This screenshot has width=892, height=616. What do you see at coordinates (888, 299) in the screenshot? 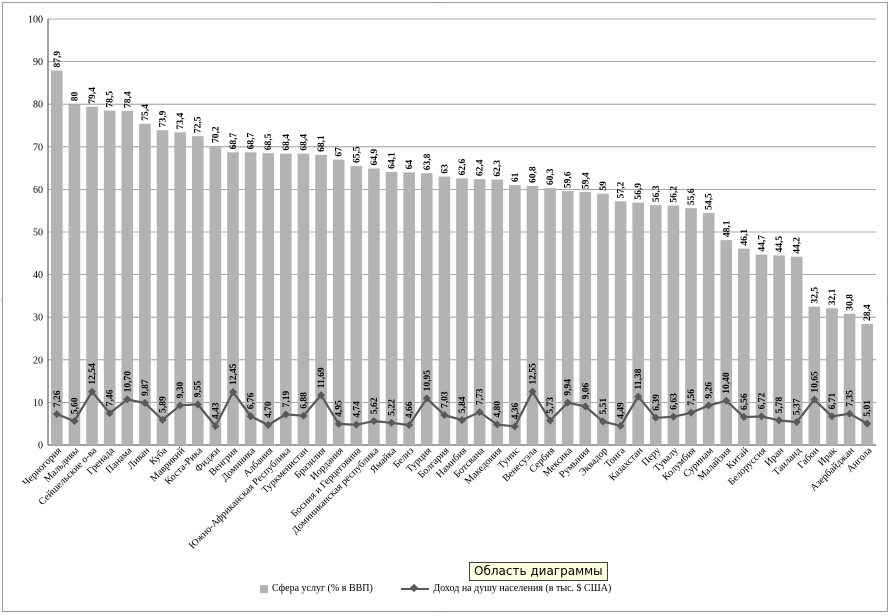
I see `resize-handle-right: :` at bounding box center [888, 299].